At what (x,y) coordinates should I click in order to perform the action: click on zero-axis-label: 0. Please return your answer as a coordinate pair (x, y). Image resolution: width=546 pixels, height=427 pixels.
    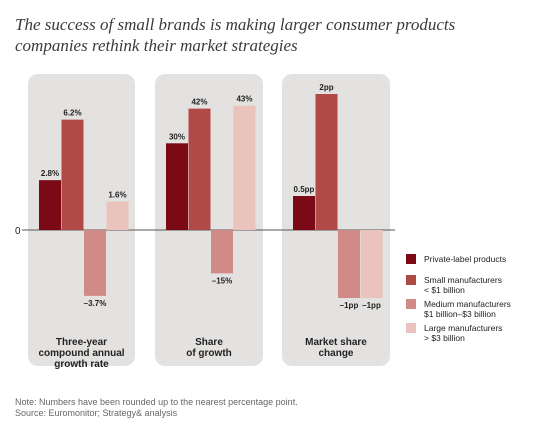
    Looking at the image, I should click on (18, 231).